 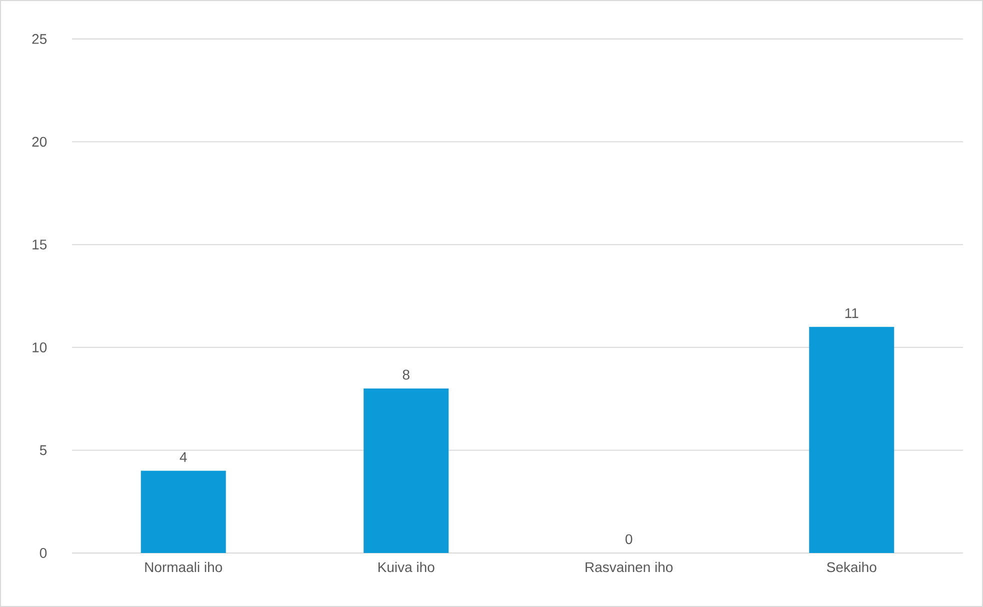 I want to click on data-label: 0, so click(x=629, y=539).